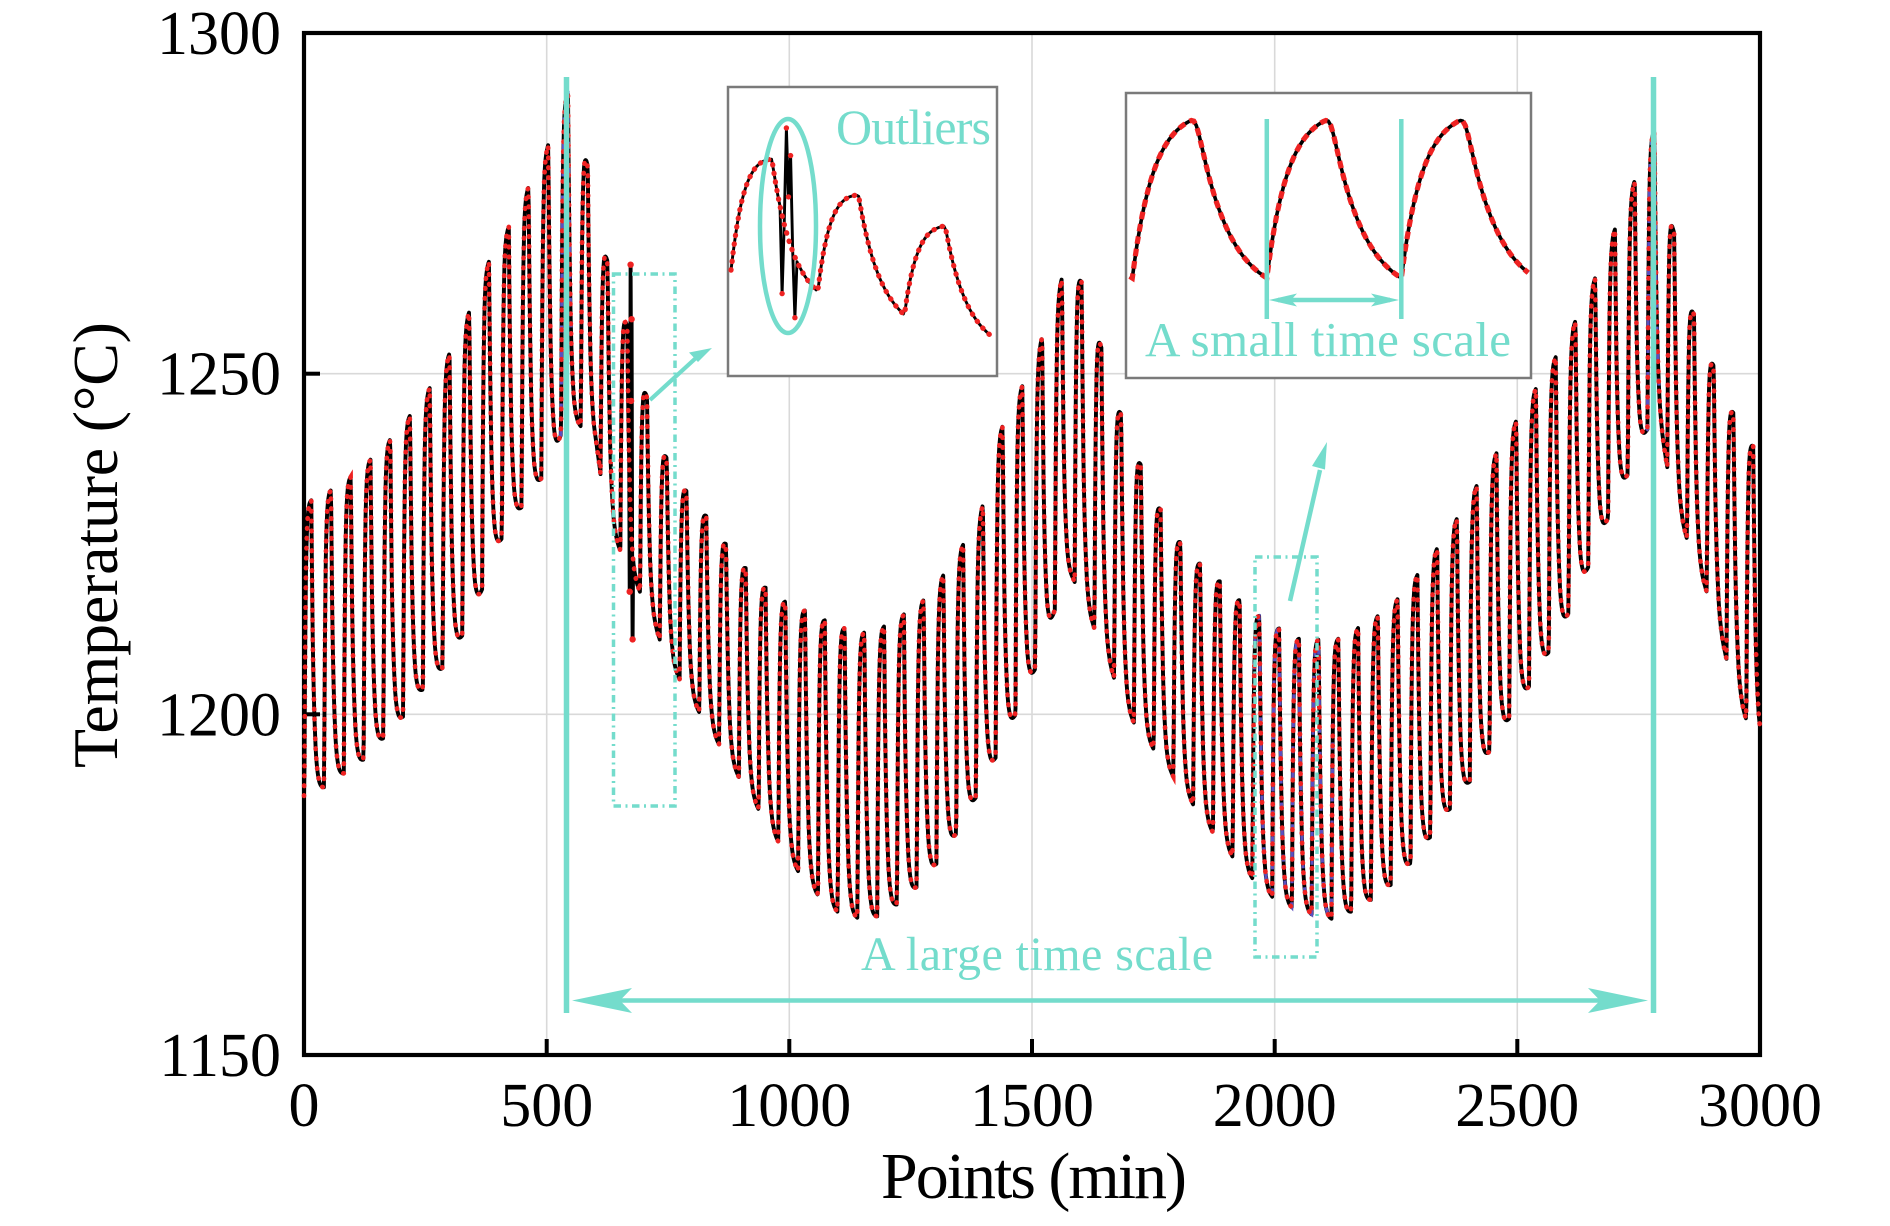 The height and width of the screenshot is (1226, 1890). Describe the element at coordinates (304, 1106) in the screenshot. I see `svg-text: 0` at that location.